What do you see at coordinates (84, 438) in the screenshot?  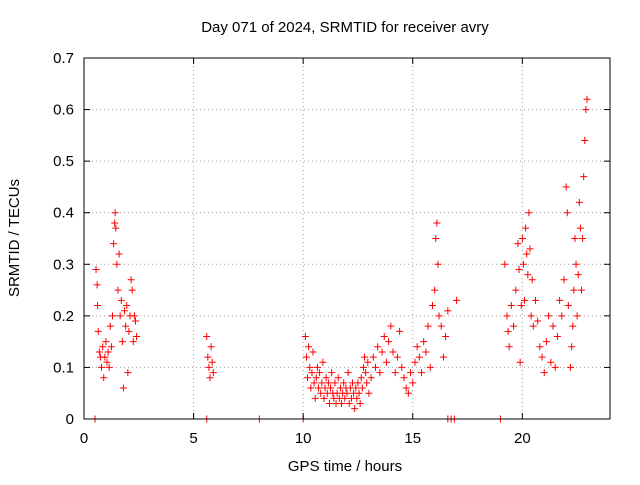 I see `x-tick-label: 0` at bounding box center [84, 438].